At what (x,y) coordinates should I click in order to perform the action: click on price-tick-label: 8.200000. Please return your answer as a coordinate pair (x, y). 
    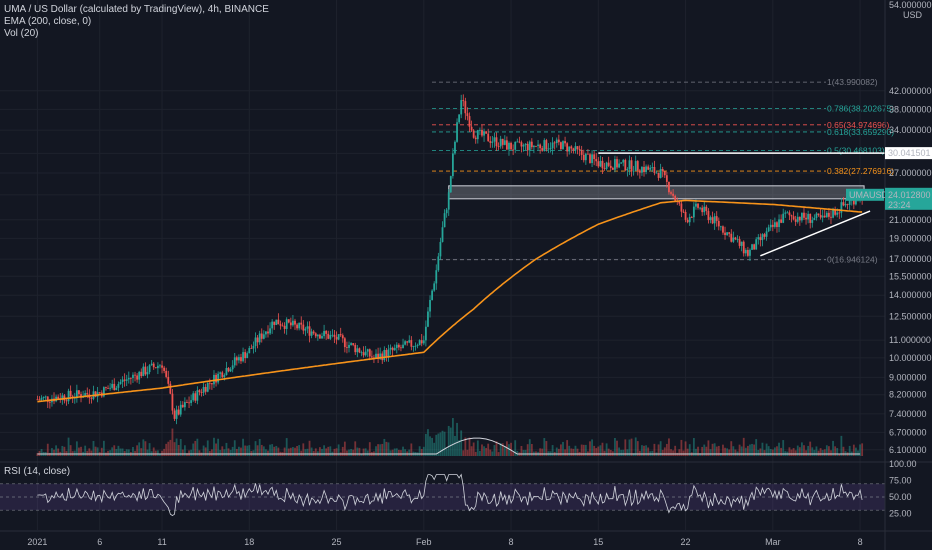
    Looking at the image, I should click on (908, 395).